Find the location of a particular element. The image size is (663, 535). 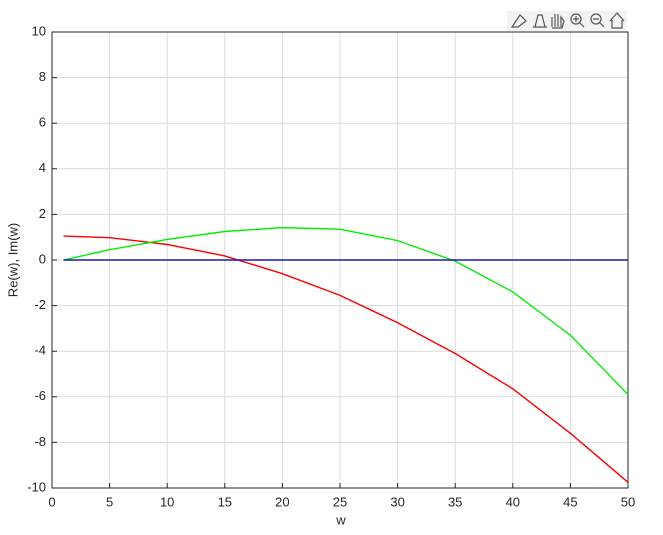

y-tick-label: -10 is located at coordinates (36, 486).